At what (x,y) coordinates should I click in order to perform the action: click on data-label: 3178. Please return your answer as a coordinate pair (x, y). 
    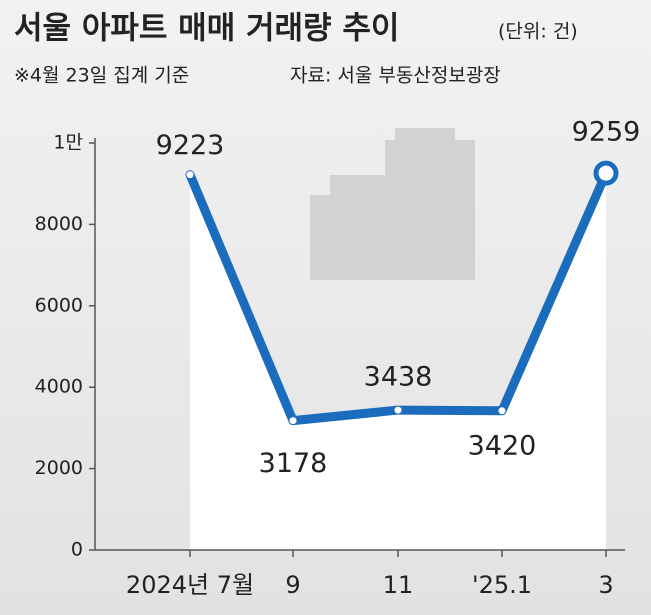
    Looking at the image, I should click on (293, 463).